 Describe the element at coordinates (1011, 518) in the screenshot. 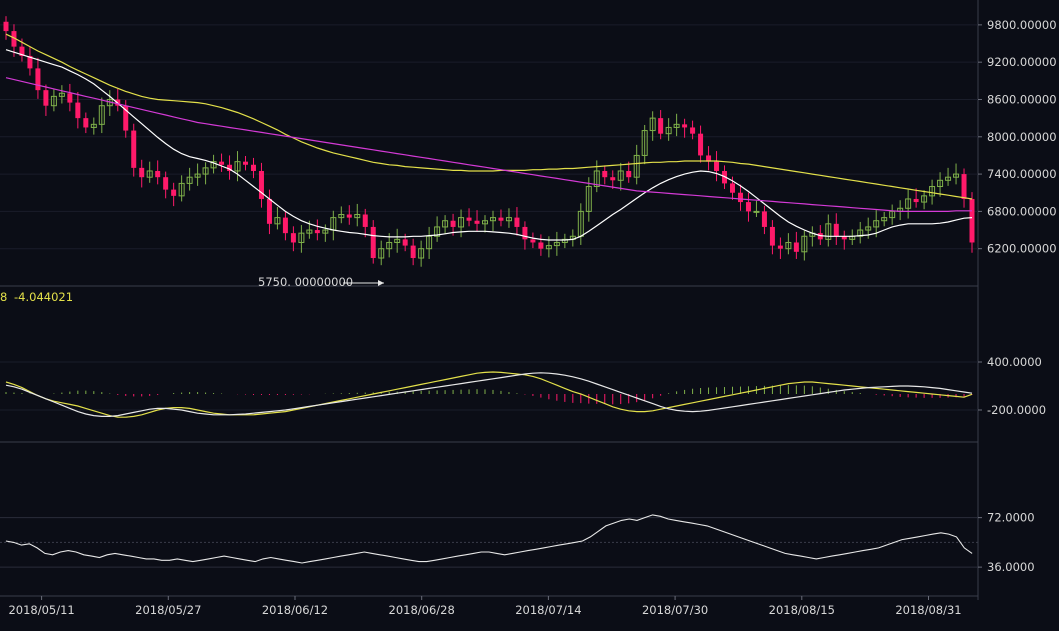

I see `rsi-tick-label: 72.0000` at that location.